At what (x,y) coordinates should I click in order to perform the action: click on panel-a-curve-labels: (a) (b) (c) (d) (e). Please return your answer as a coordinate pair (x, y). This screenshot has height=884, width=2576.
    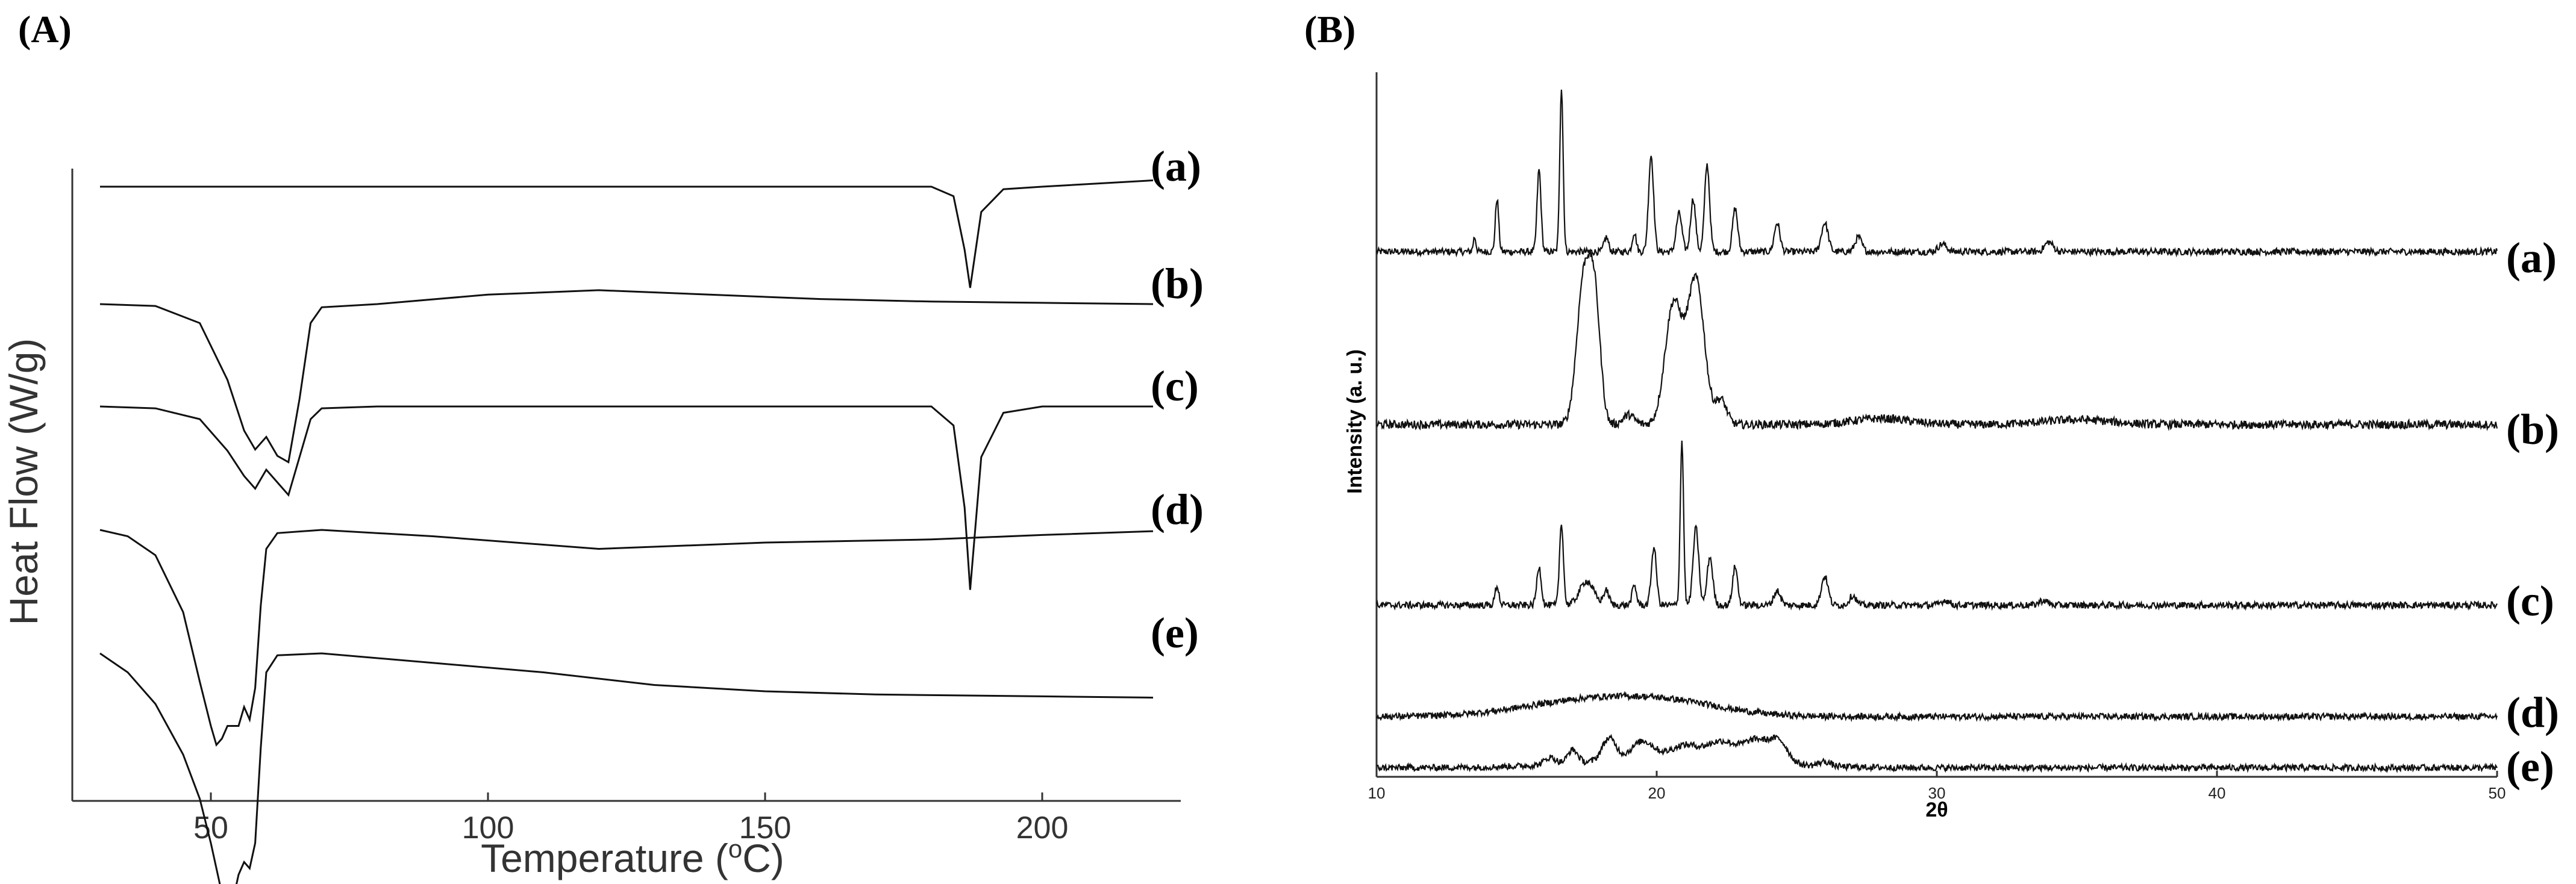
    Looking at the image, I should click on (1178, 399).